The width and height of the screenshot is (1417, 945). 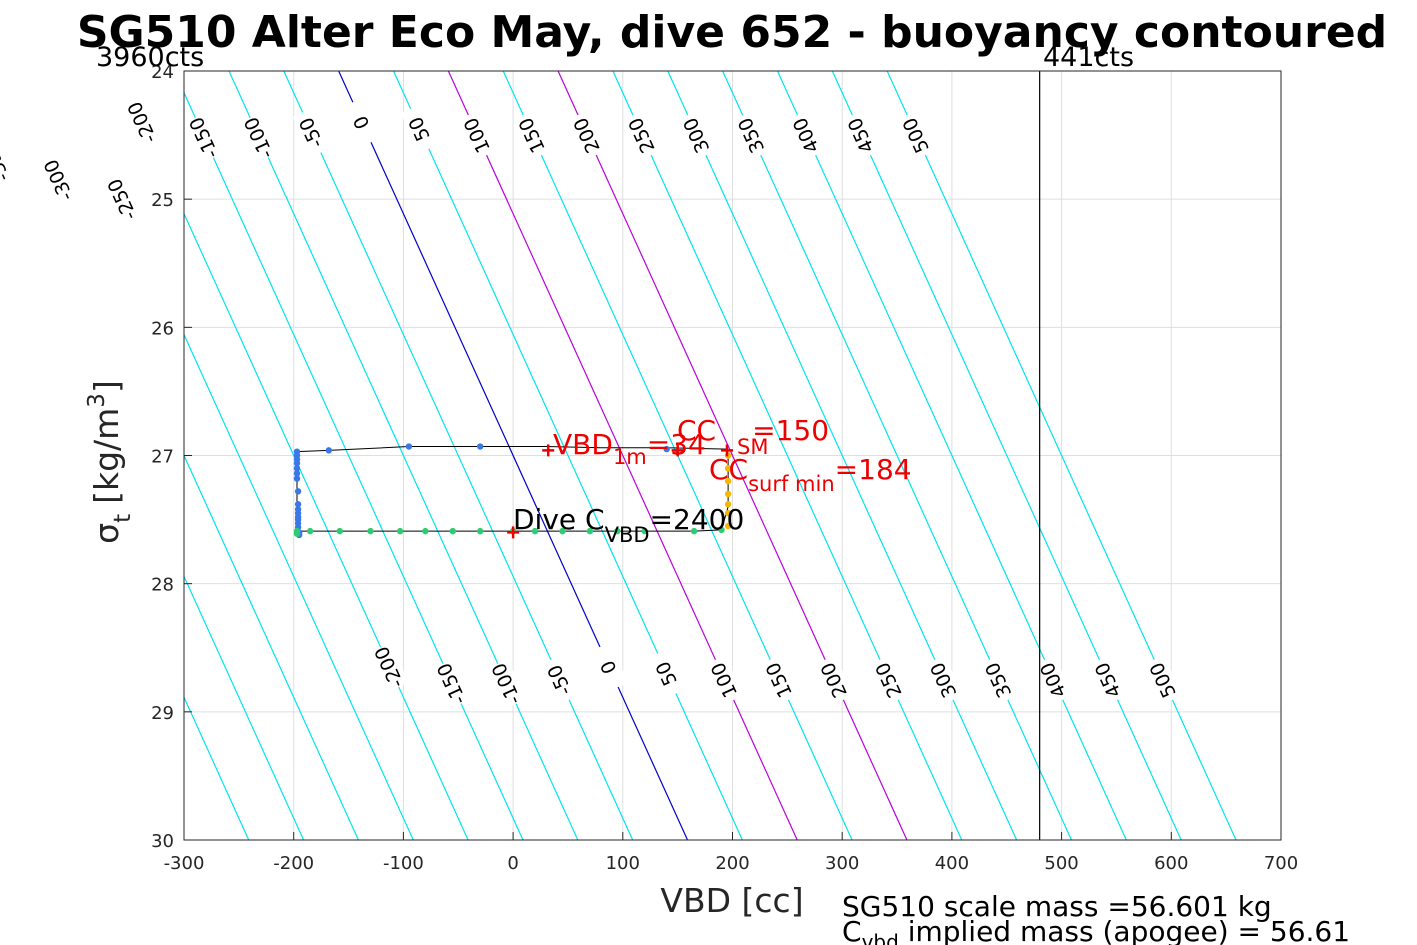 I want to click on contour-label: -250, so click(x=123, y=199).